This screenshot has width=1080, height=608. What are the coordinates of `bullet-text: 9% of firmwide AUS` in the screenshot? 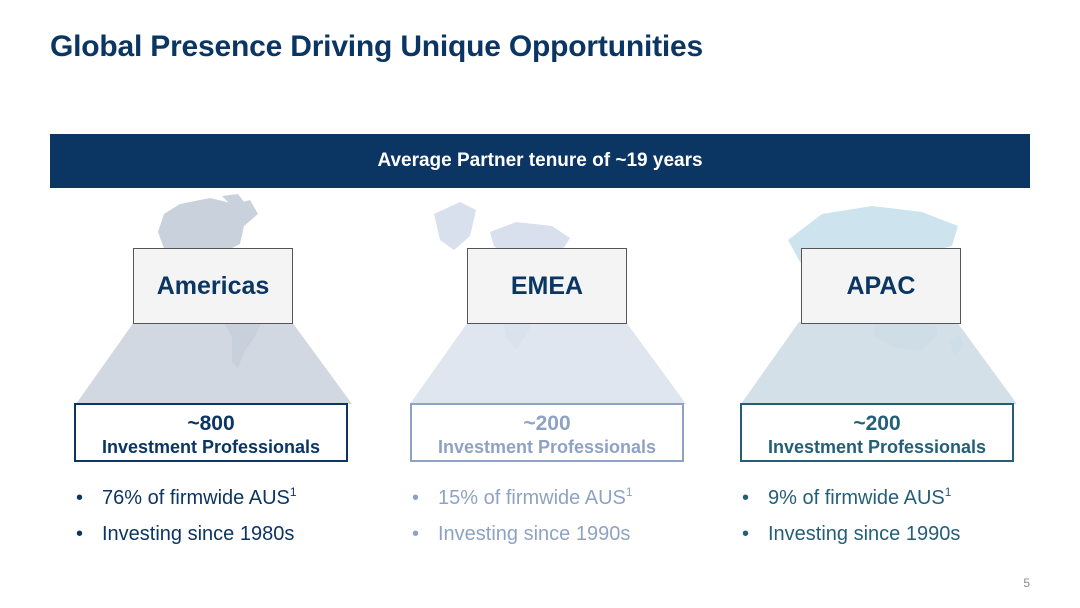 It's located at (856, 498).